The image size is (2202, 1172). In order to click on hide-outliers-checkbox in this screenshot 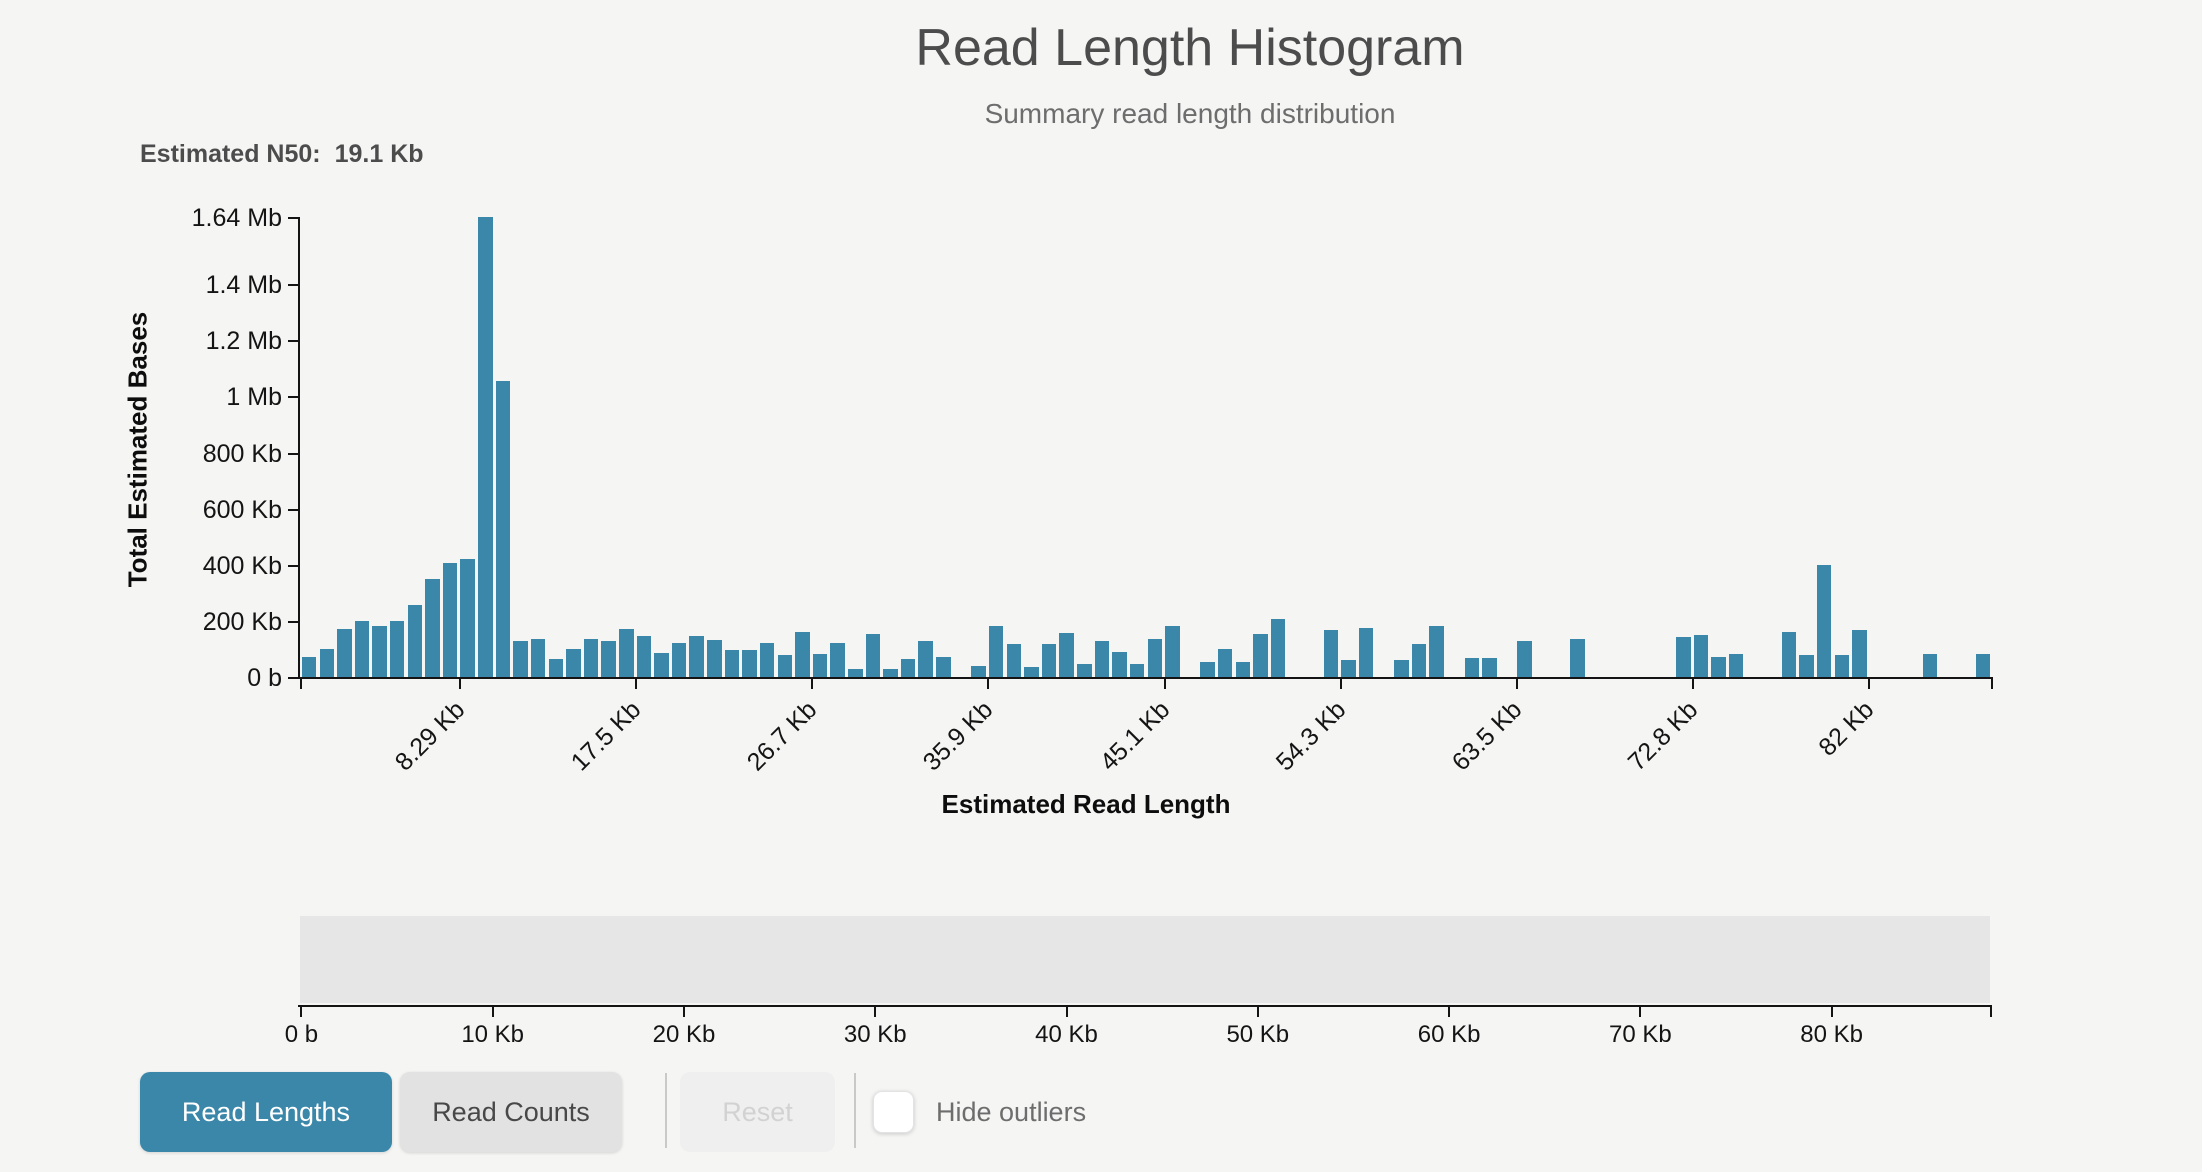, I will do `click(893, 1112)`.